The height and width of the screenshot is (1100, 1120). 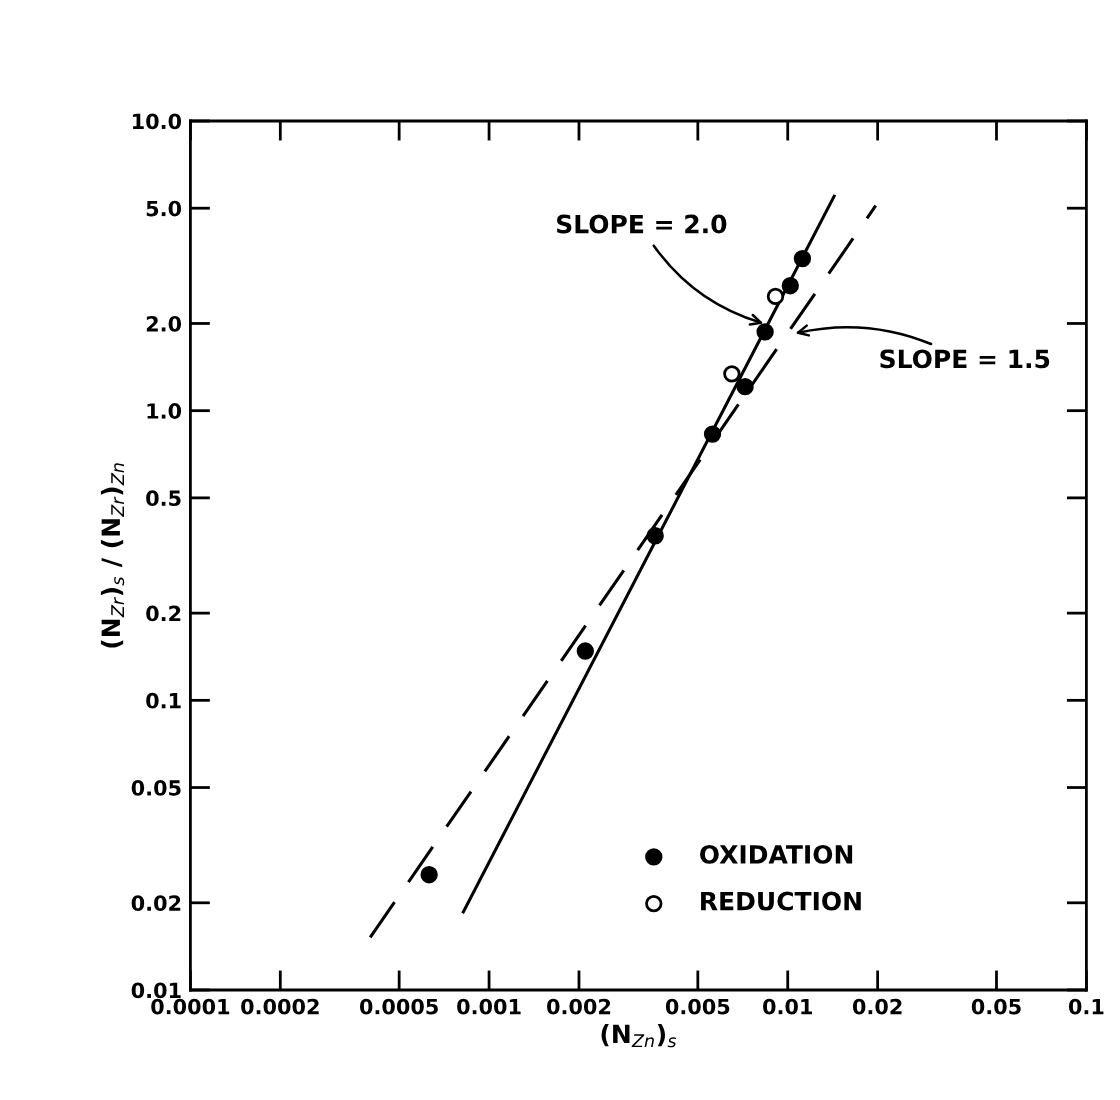 I want to click on x-tick-label: 0.002, so click(x=579, y=1006).